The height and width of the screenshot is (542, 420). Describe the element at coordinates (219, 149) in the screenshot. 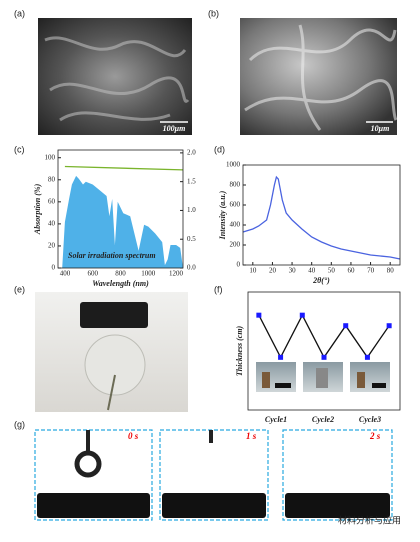

I see `panel-label: (d)` at that location.